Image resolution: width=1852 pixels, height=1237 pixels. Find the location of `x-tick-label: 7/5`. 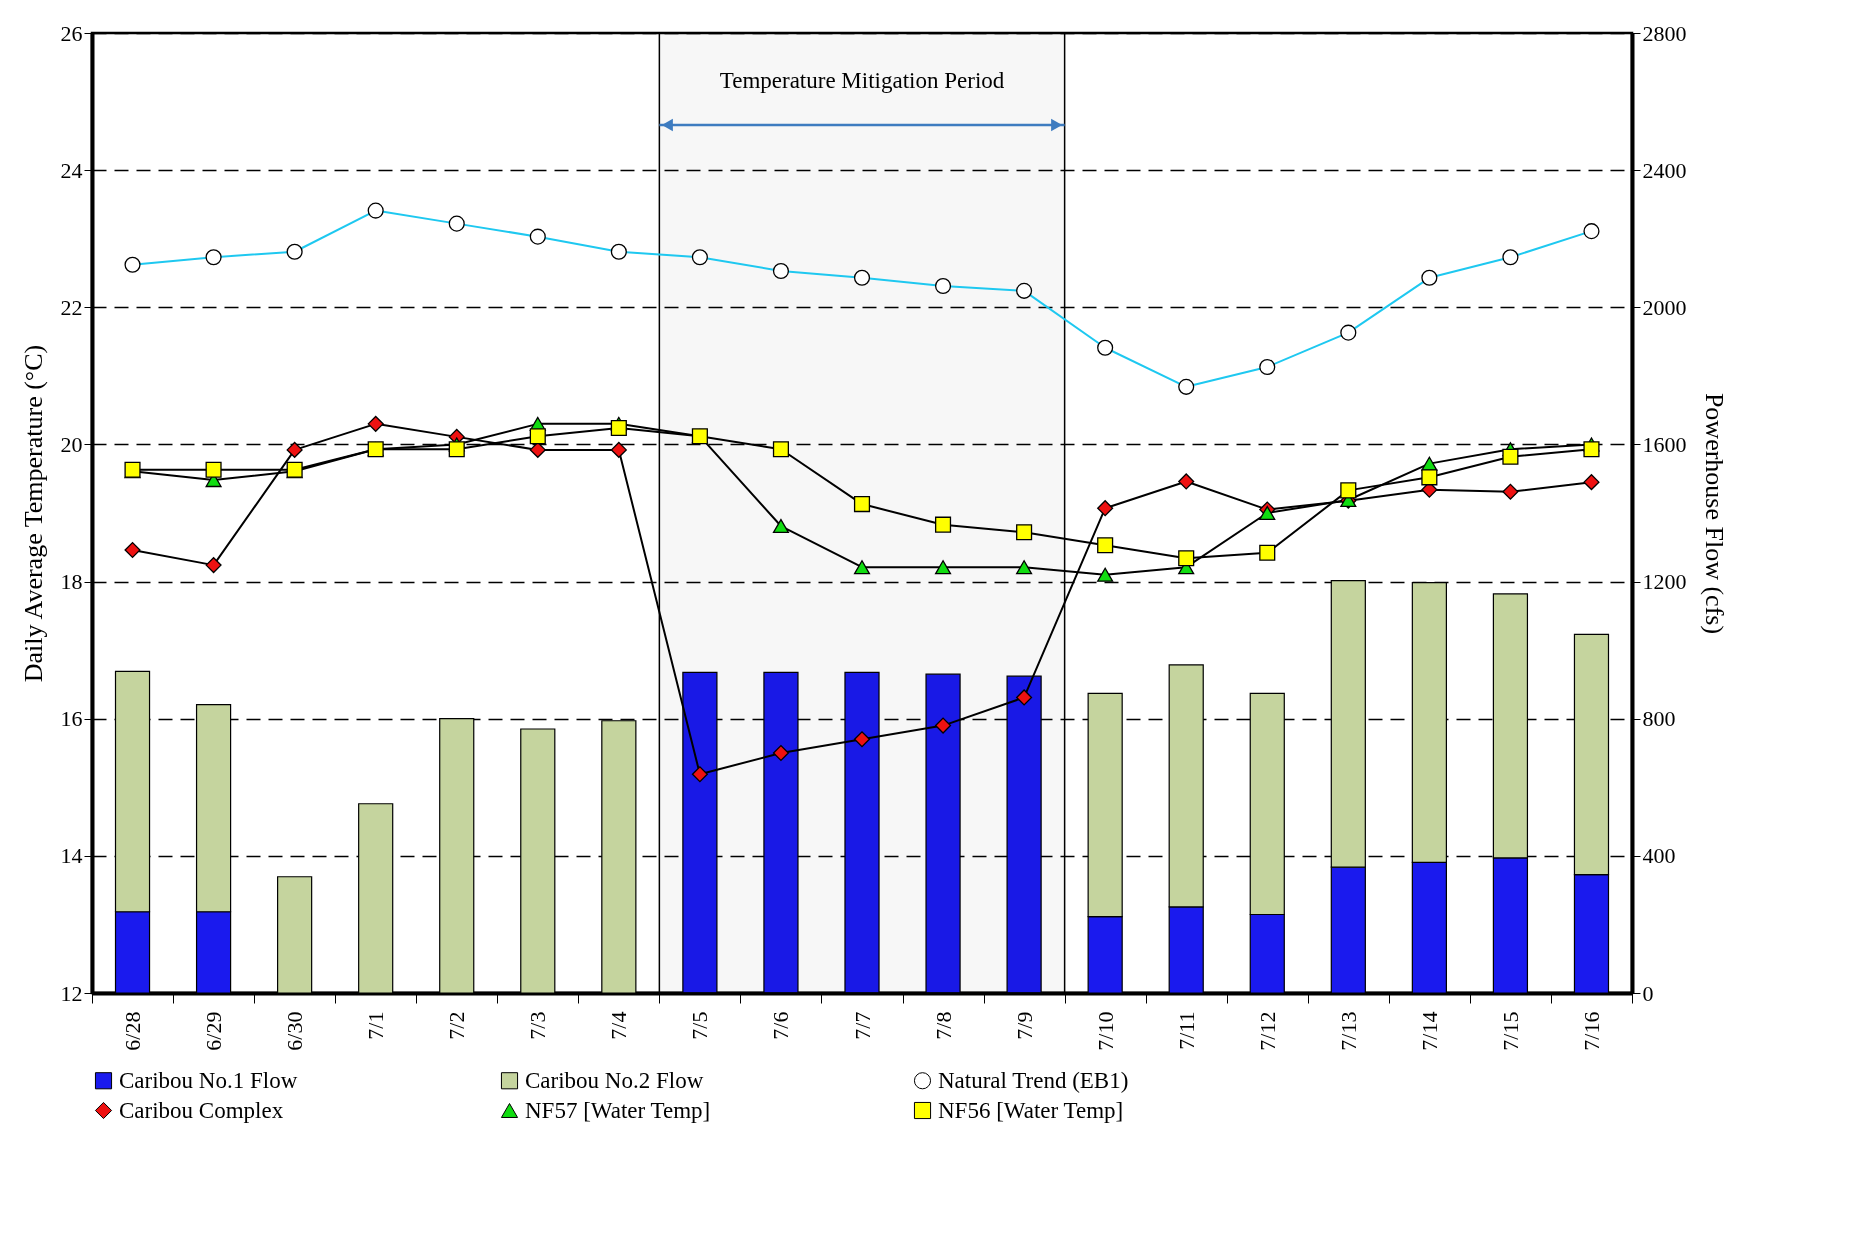

x-tick-label: 7/5 is located at coordinates (700, 1025).